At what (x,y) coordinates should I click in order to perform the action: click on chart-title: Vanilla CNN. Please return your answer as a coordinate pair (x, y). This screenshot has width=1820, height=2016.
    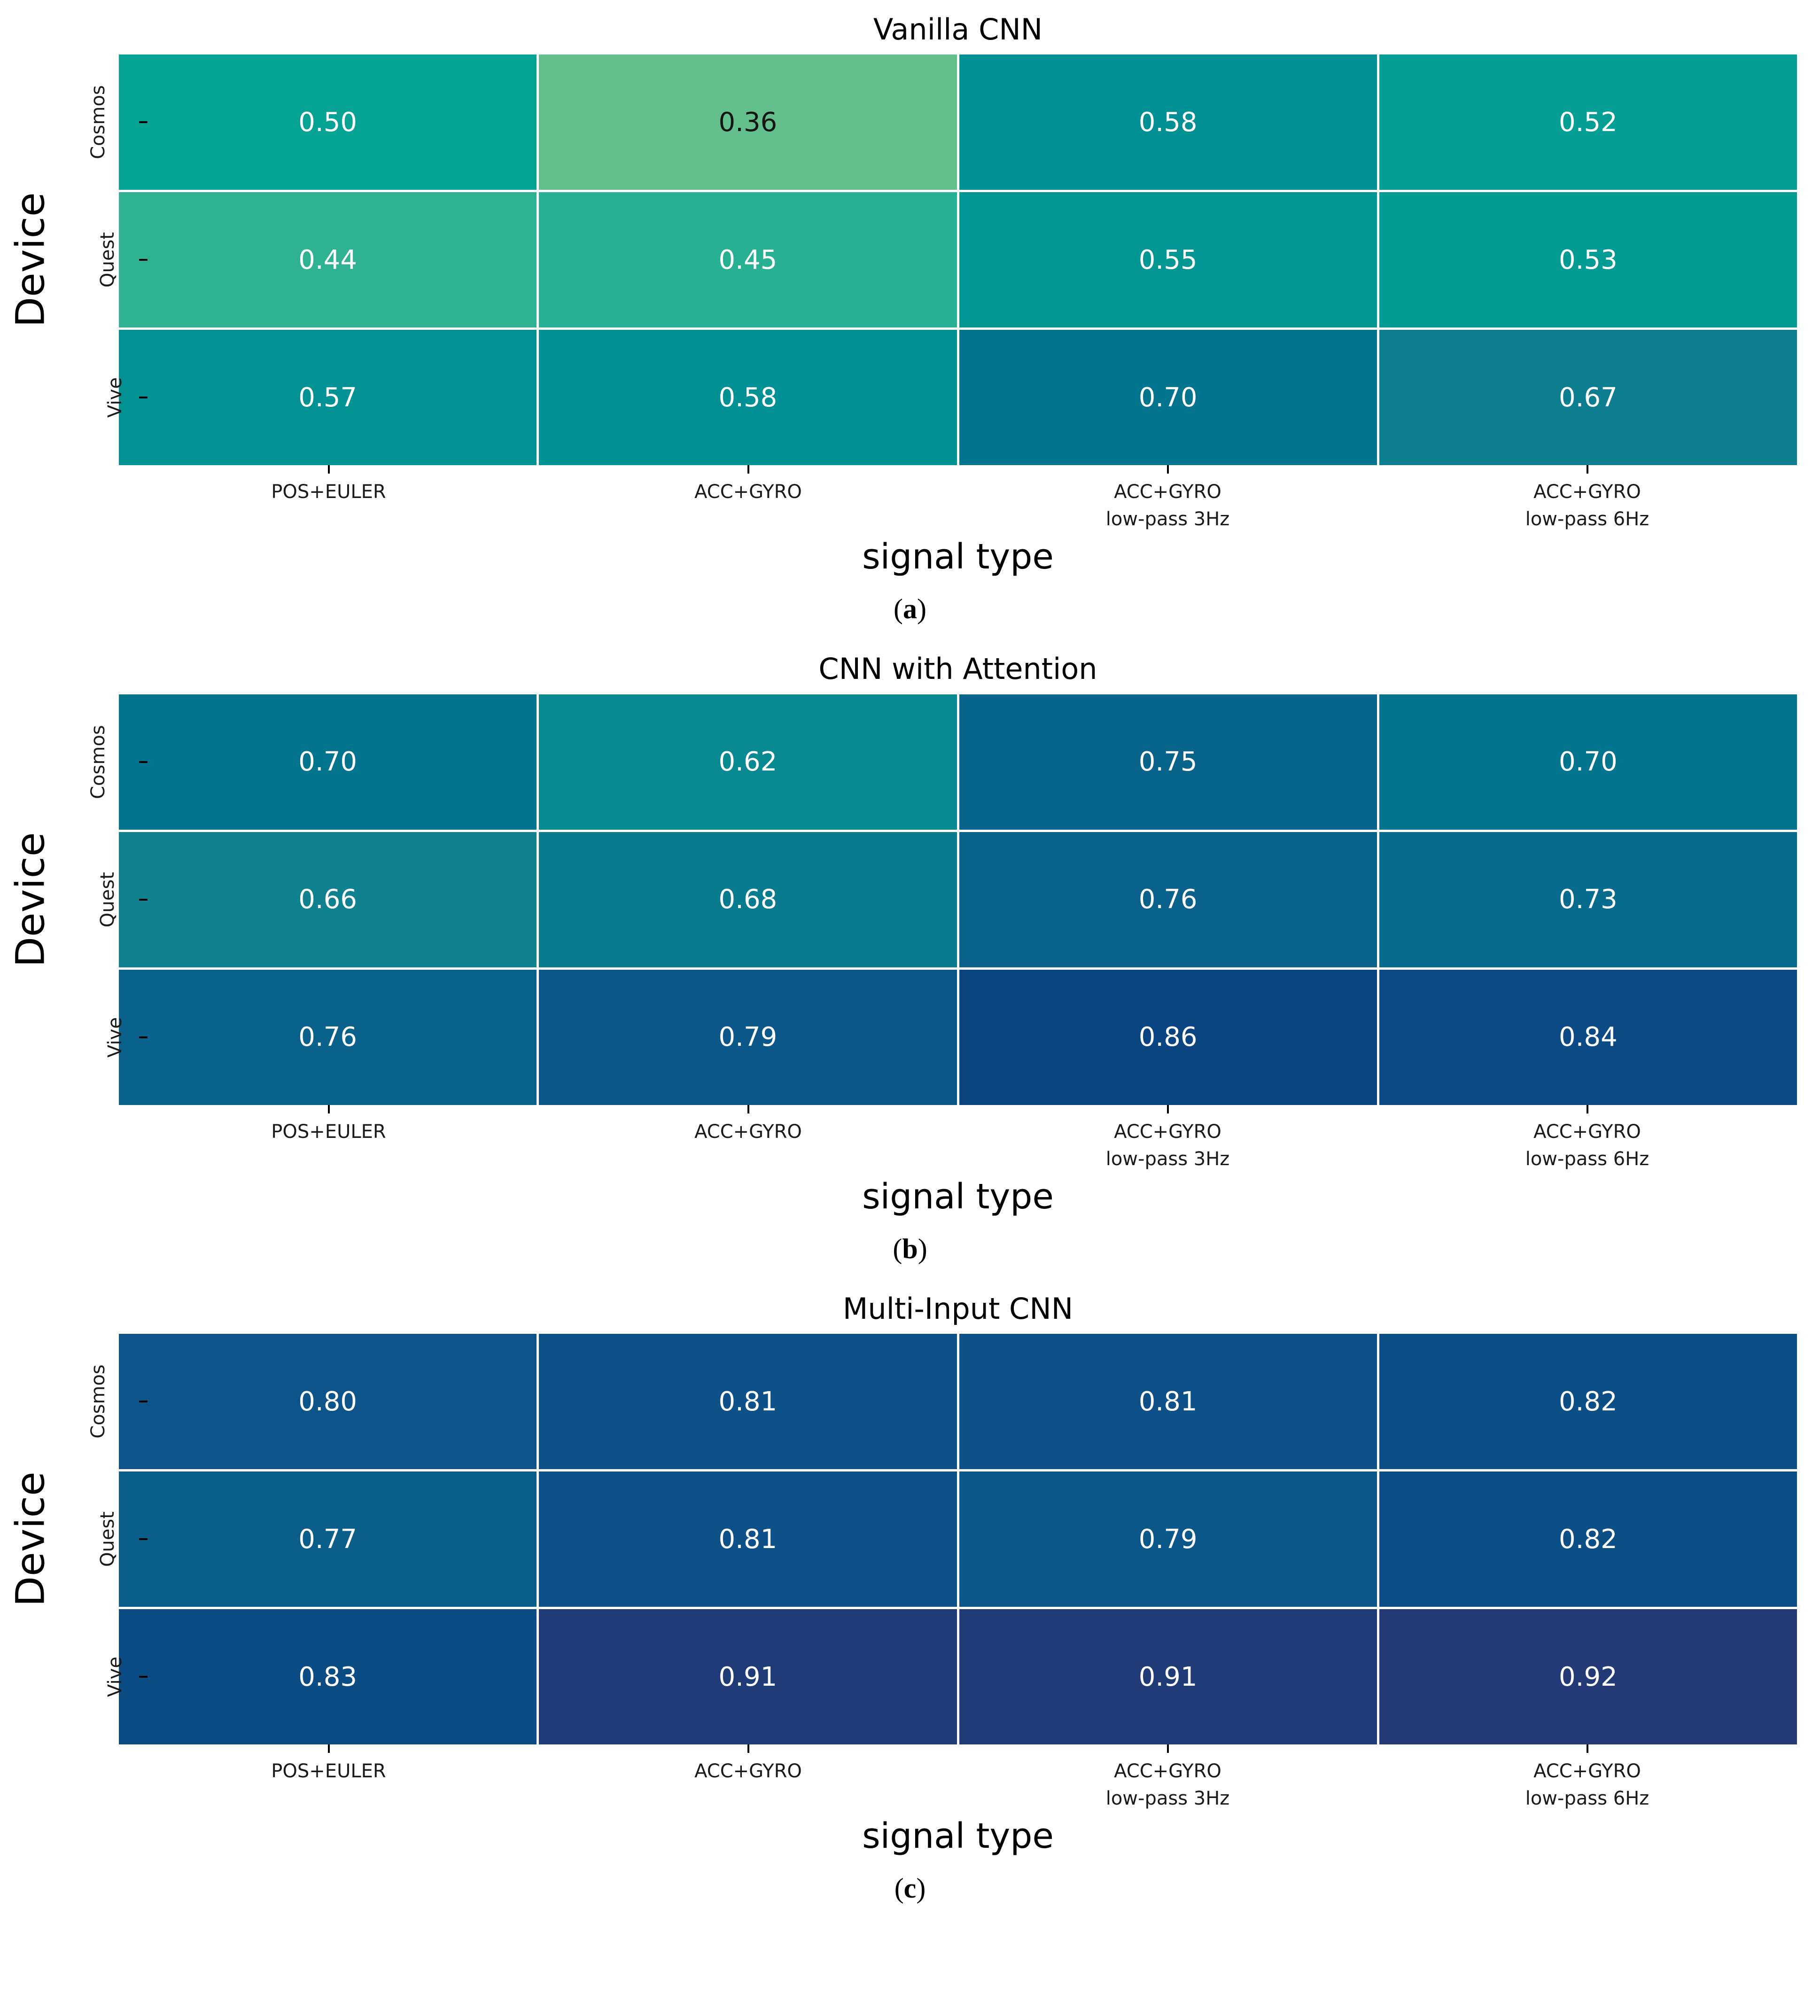
    Looking at the image, I should click on (958, 29).